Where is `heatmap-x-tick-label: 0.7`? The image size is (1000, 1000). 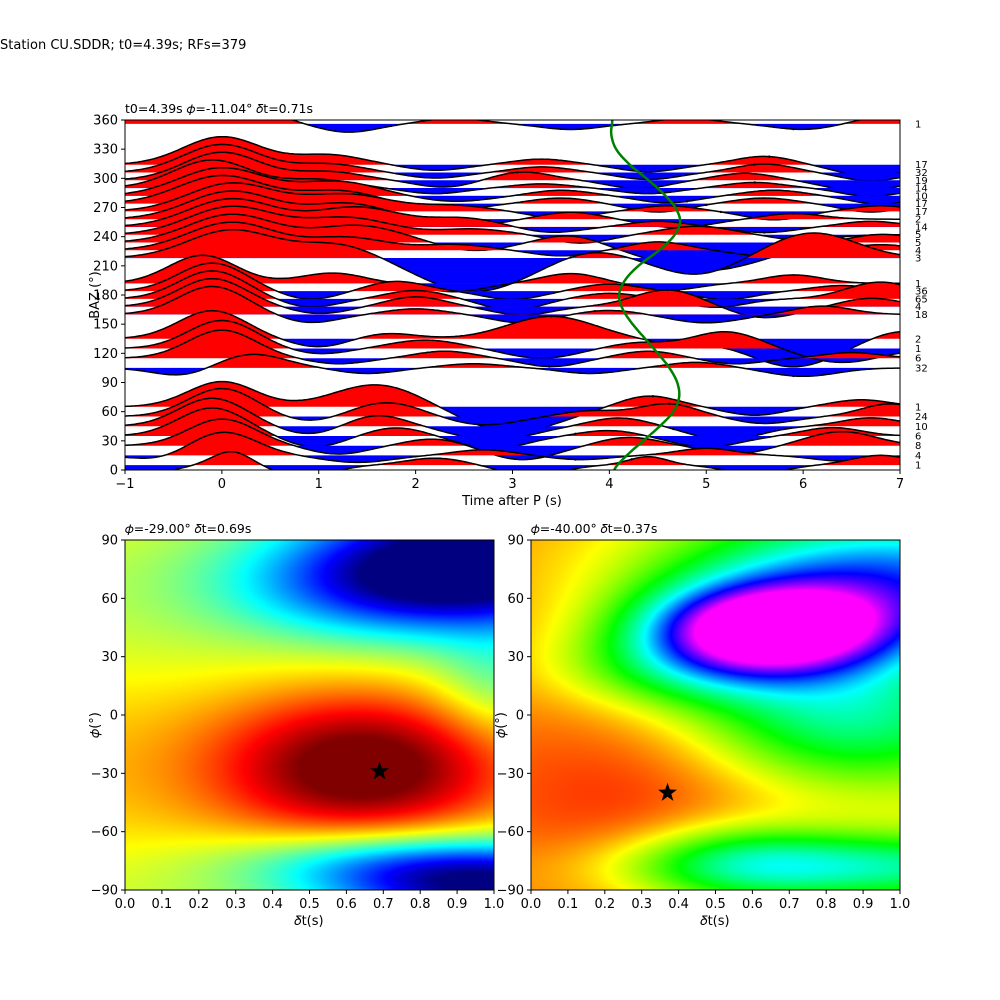 heatmap-x-tick-label: 0.7 is located at coordinates (789, 904).